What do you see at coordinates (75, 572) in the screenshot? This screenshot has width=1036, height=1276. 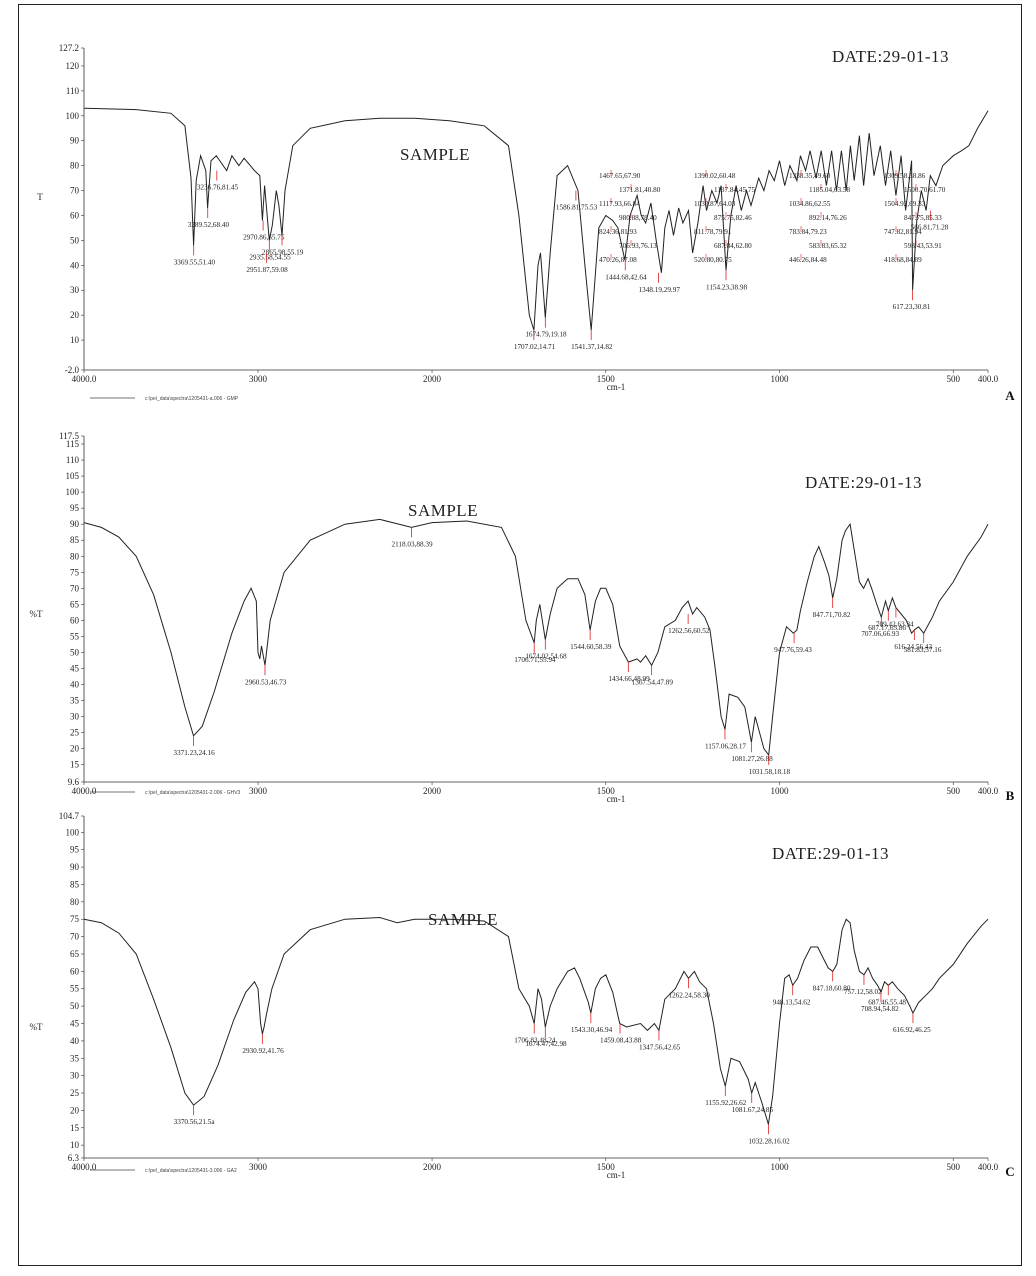 I see `y-tick-label: 75` at bounding box center [75, 572].